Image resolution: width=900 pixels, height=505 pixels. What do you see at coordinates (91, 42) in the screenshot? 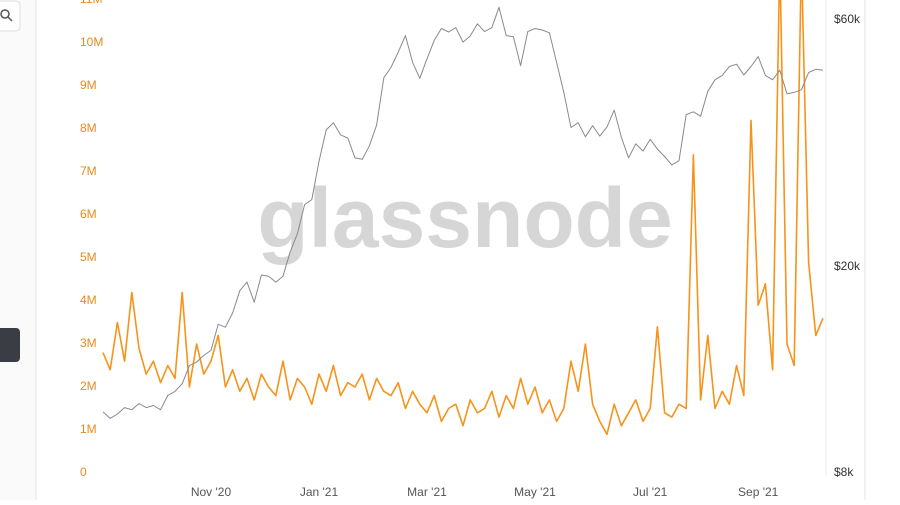
I see `y-tick-label: 10M` at bounding box center [91, 42].